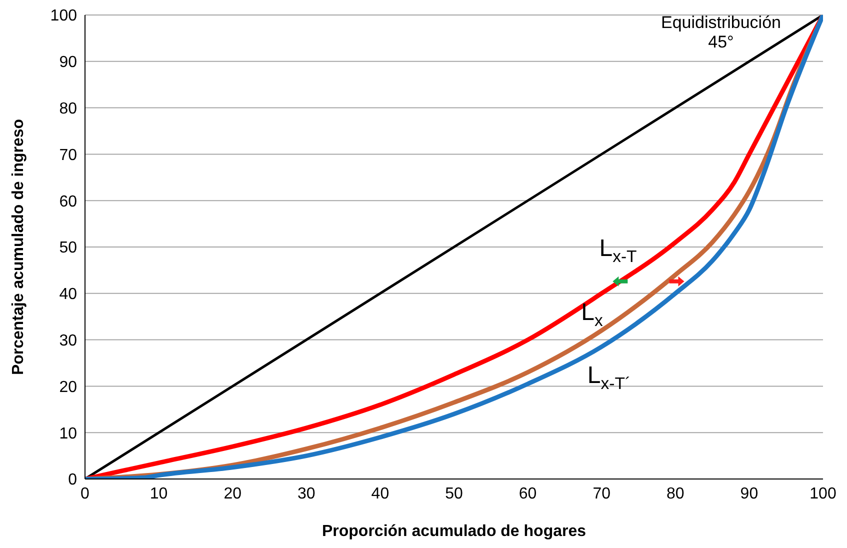 This screenshot has height=548, width=847. I want to click on y-tick-label: 70, so click(68, 155).